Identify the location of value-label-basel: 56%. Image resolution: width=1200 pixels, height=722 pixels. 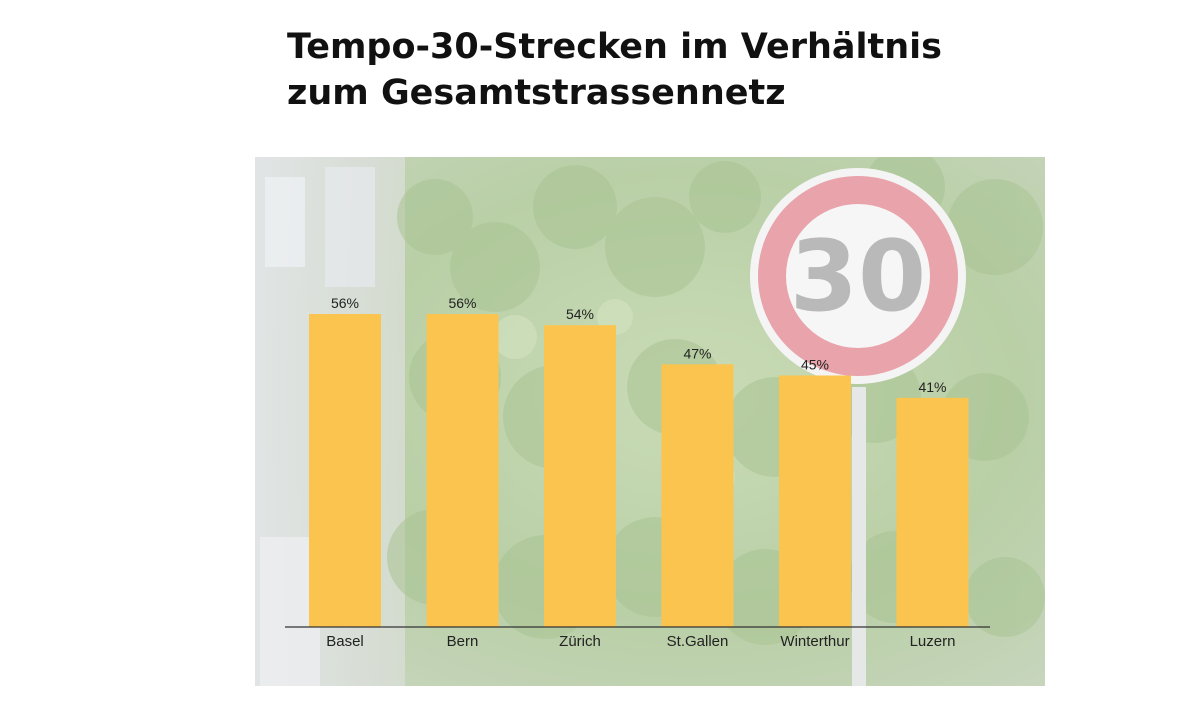
(345, 303).